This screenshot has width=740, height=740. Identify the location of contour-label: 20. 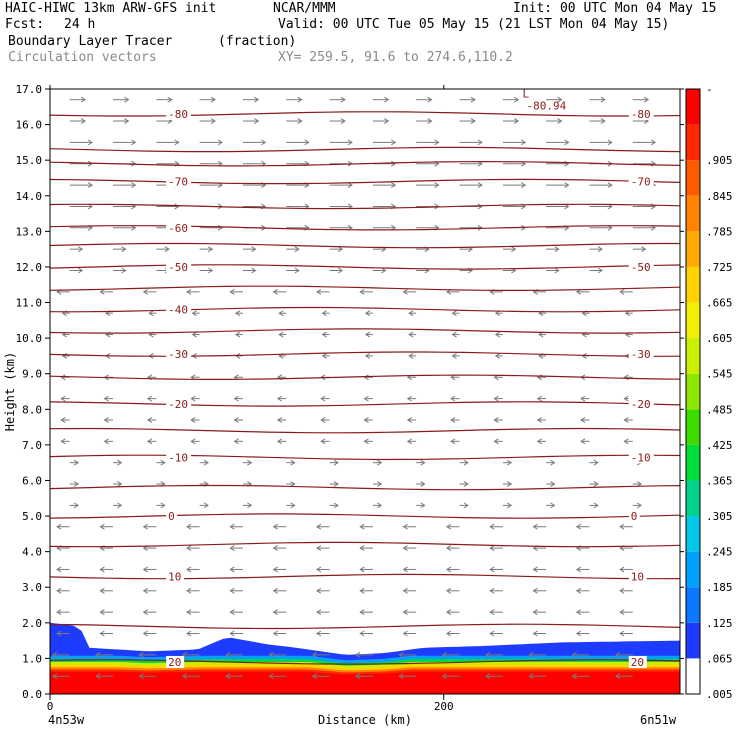
(174, 662).